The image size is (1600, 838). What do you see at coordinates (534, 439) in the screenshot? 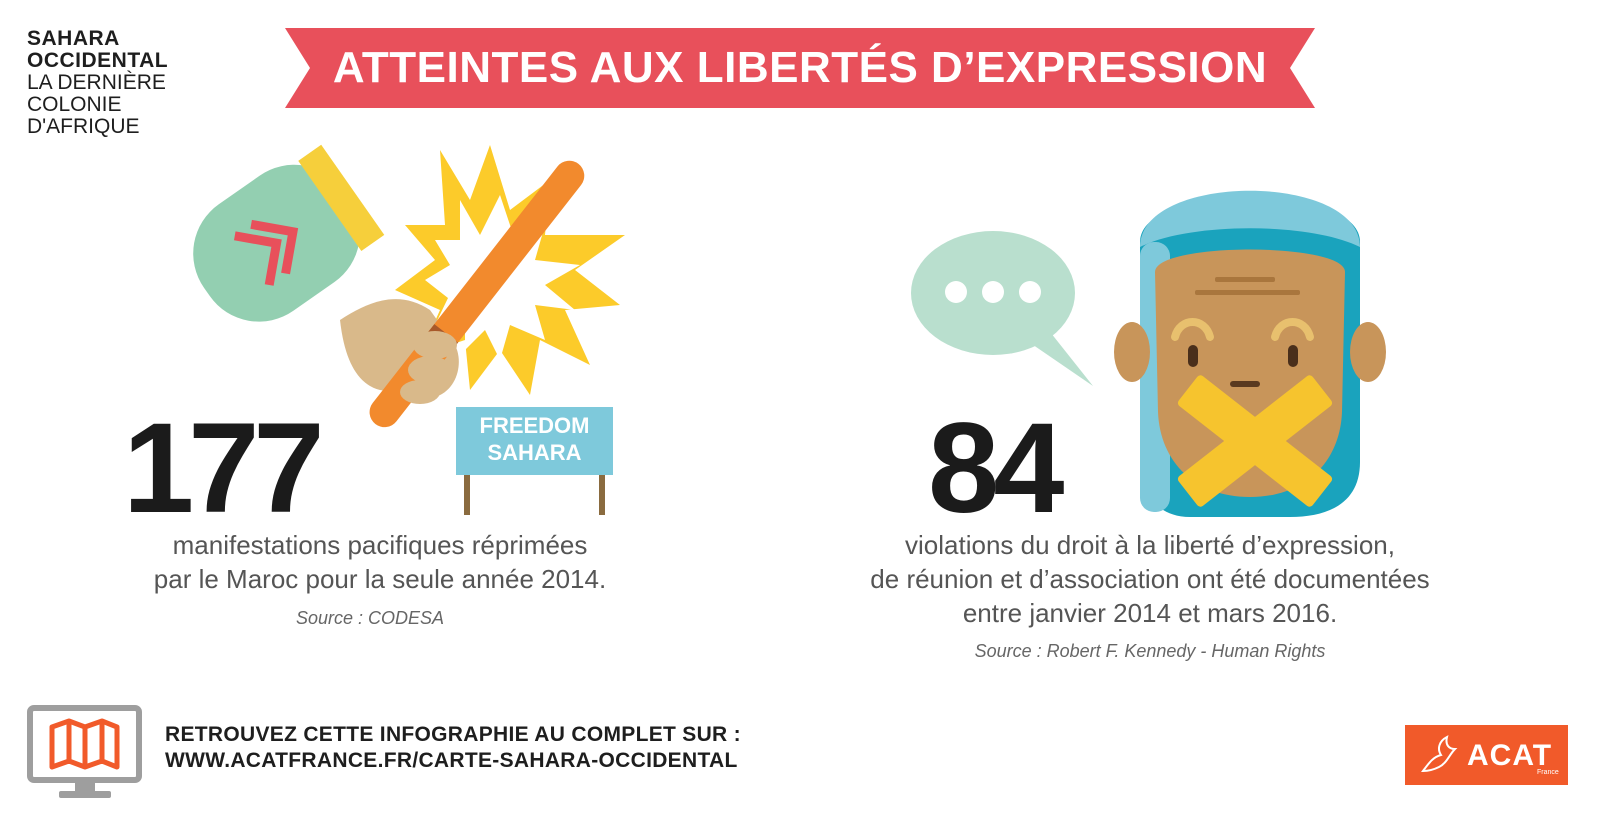
I see `freedom-sign-text: FREEDOM SAHARA` at bounding box center [534, 439].